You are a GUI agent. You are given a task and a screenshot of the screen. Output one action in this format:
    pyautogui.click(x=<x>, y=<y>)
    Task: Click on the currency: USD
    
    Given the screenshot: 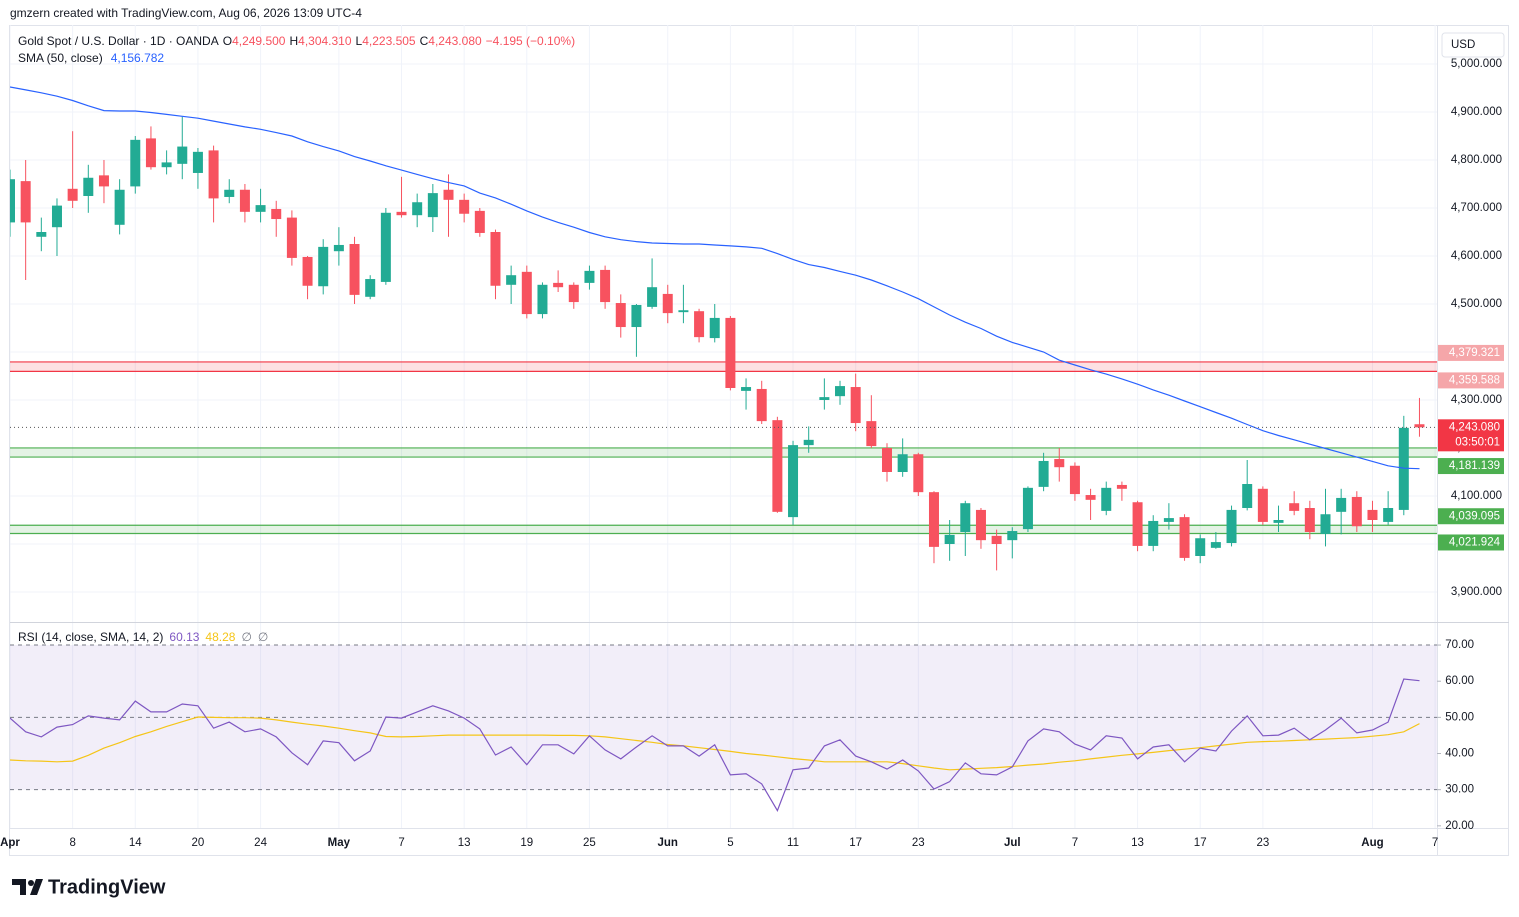 What is the action you would take?
    pyautogui.click(x=1463, y=45)
    